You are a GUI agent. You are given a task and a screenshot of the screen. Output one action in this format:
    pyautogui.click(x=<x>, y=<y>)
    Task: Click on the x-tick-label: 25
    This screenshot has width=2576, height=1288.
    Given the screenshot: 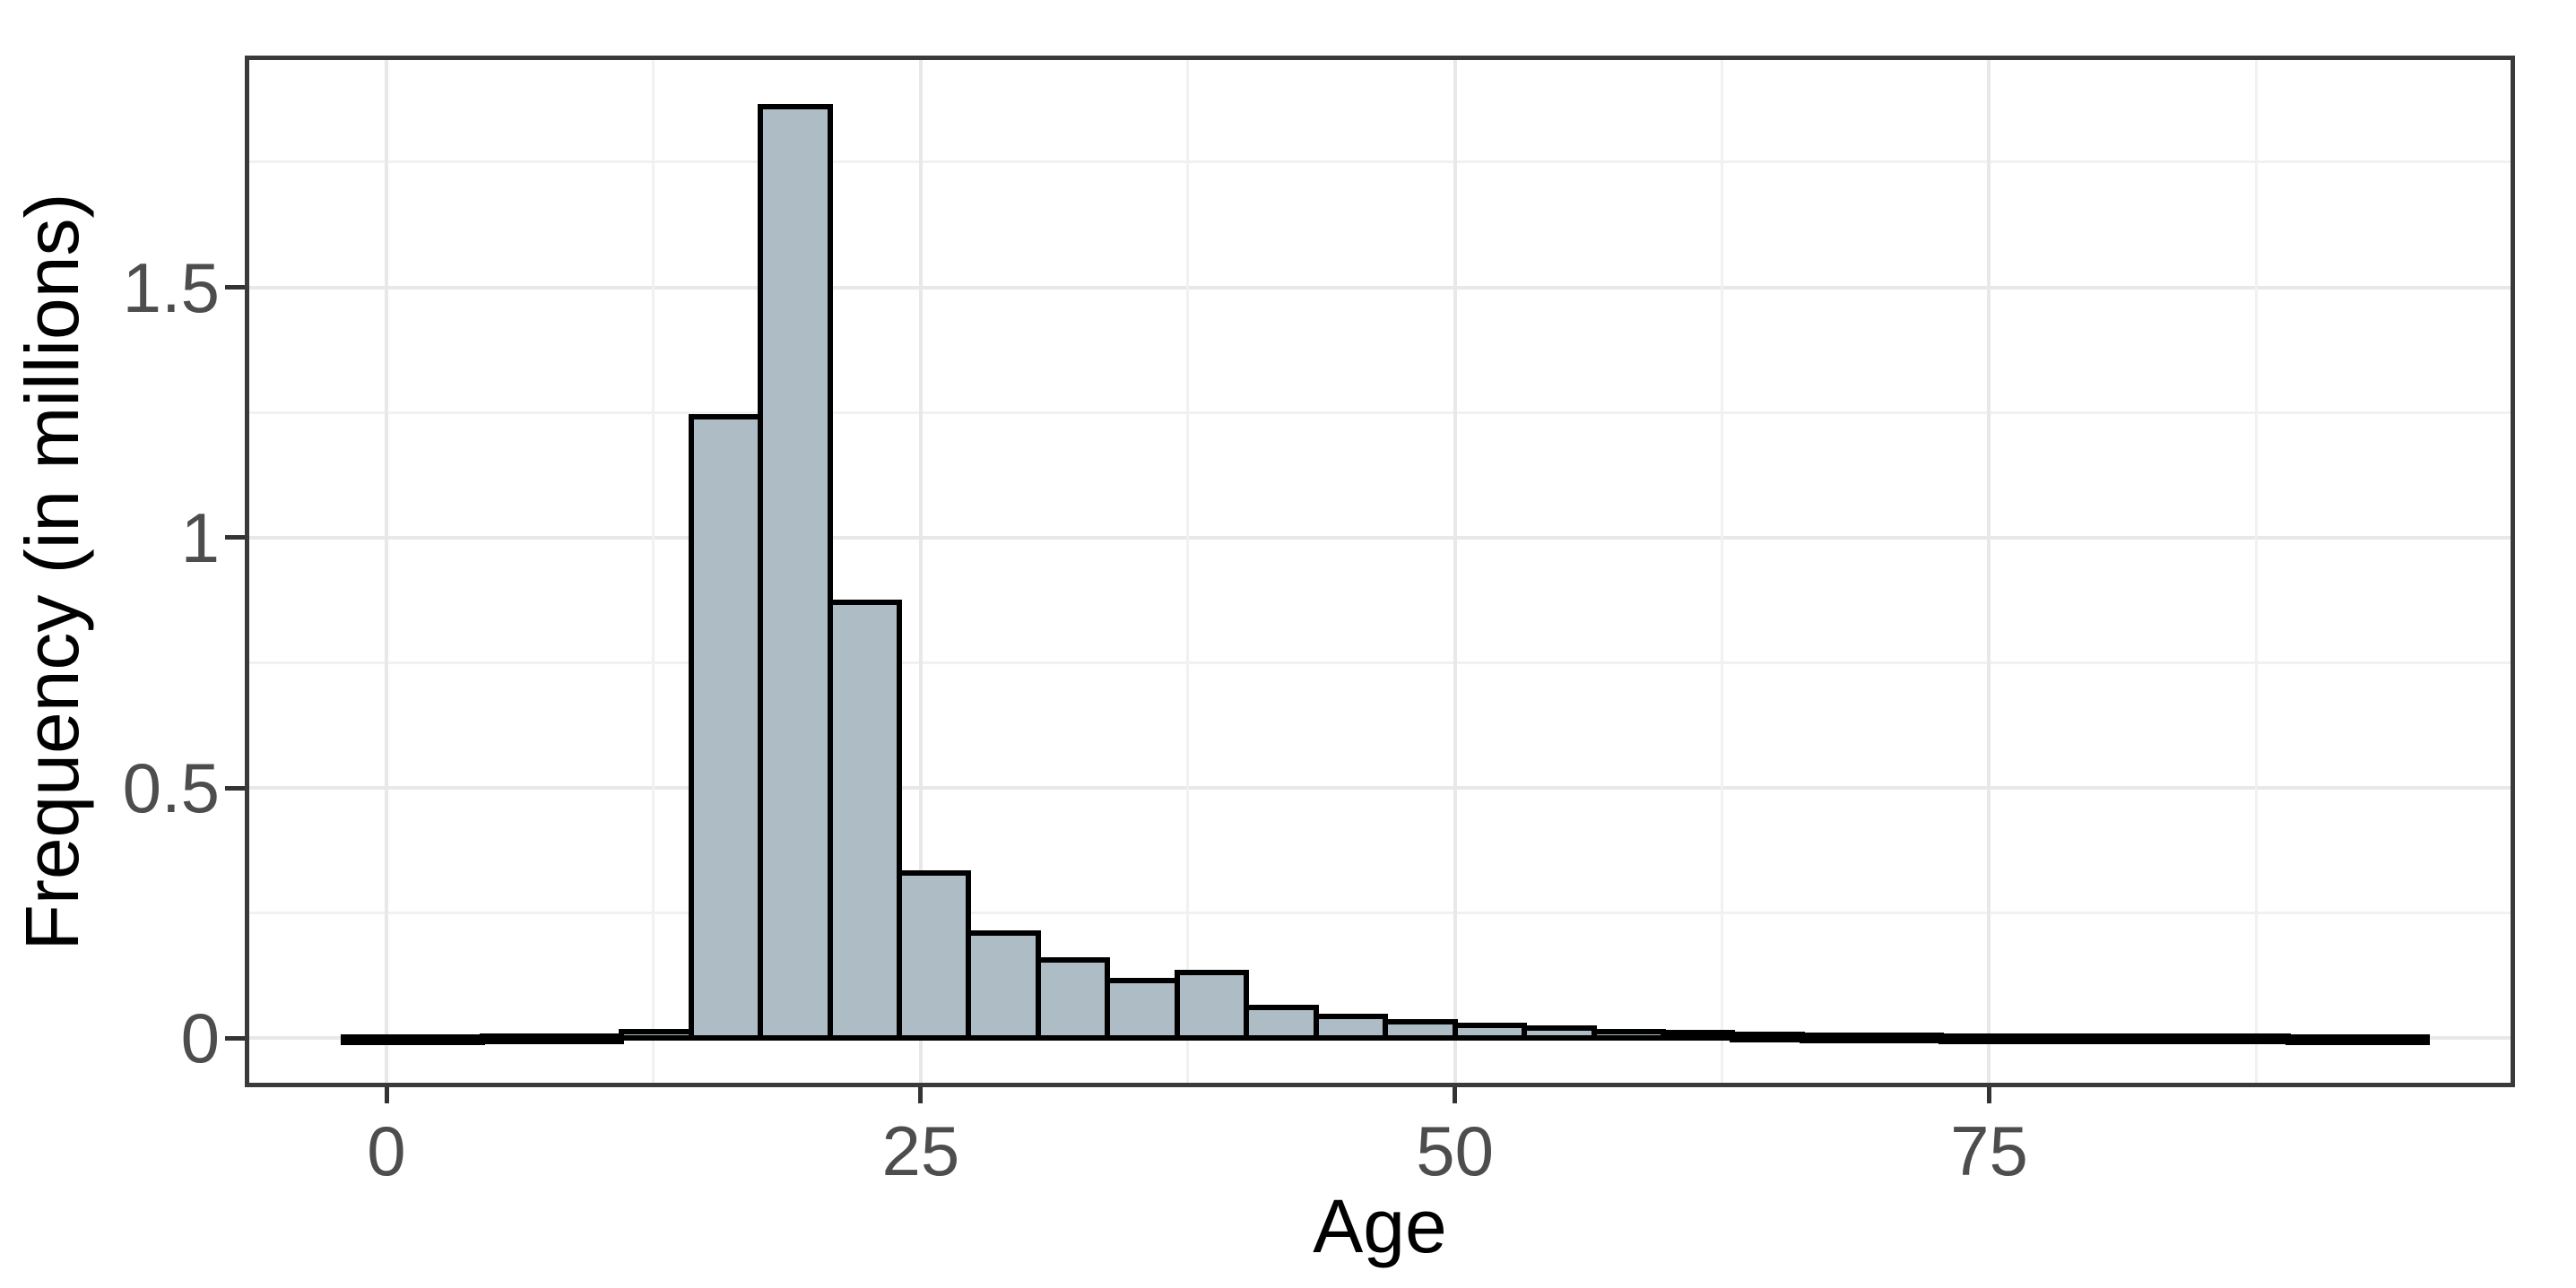 What is the action you would take?
    pyautogui.click(x=920, y=1150)
    